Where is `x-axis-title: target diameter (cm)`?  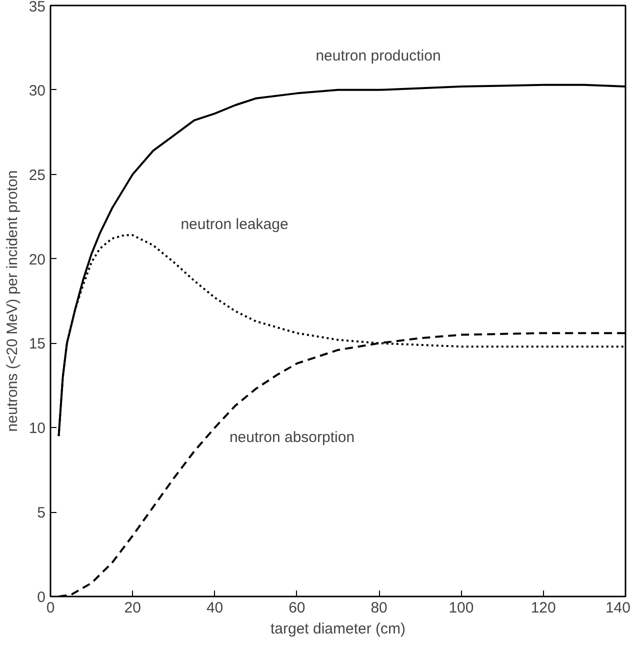
x-axis-title: target diameter (cm) is located at coordinates (338, 629).